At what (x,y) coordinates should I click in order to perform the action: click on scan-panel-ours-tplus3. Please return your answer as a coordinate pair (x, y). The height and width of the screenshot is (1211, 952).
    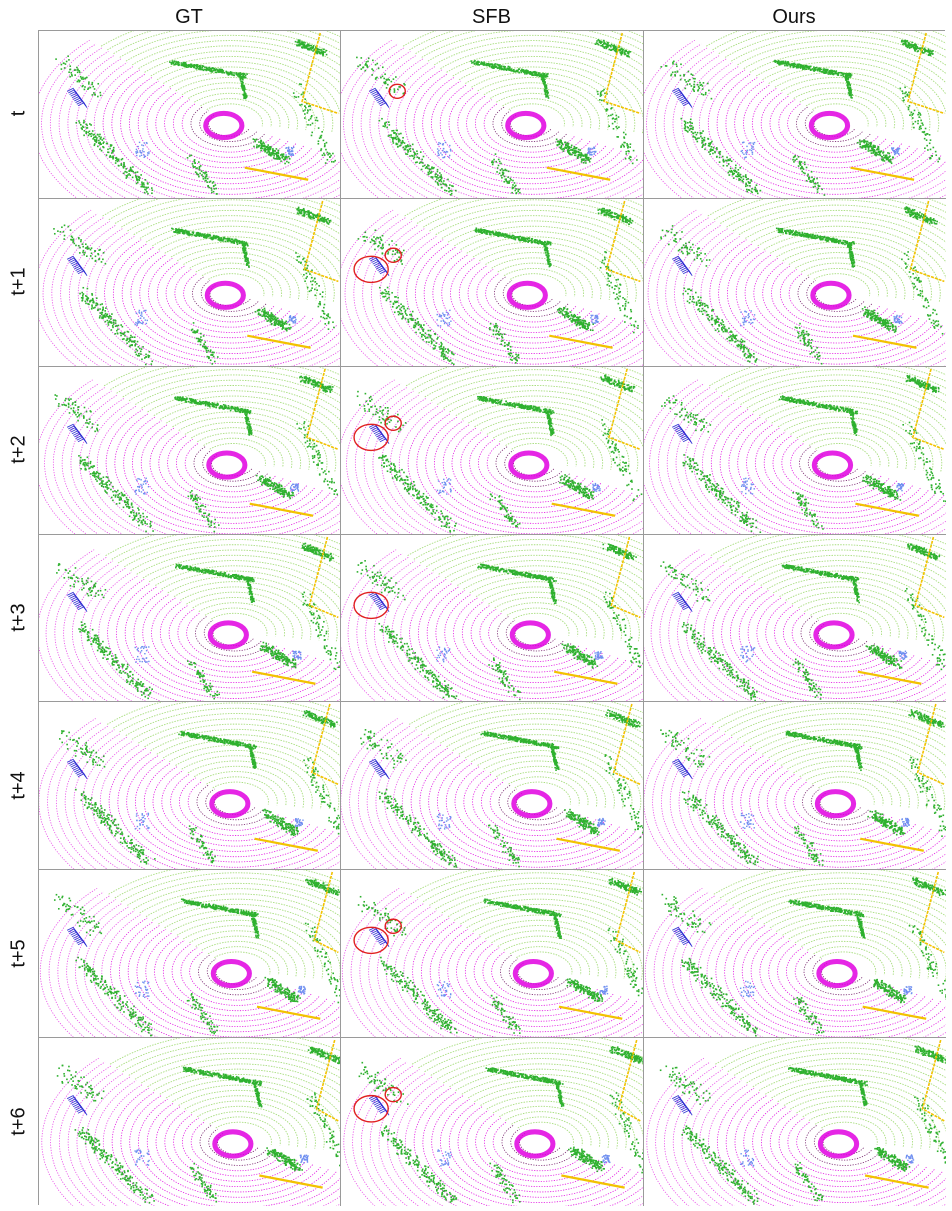
    Looking at the image, I should click on (794, 618).